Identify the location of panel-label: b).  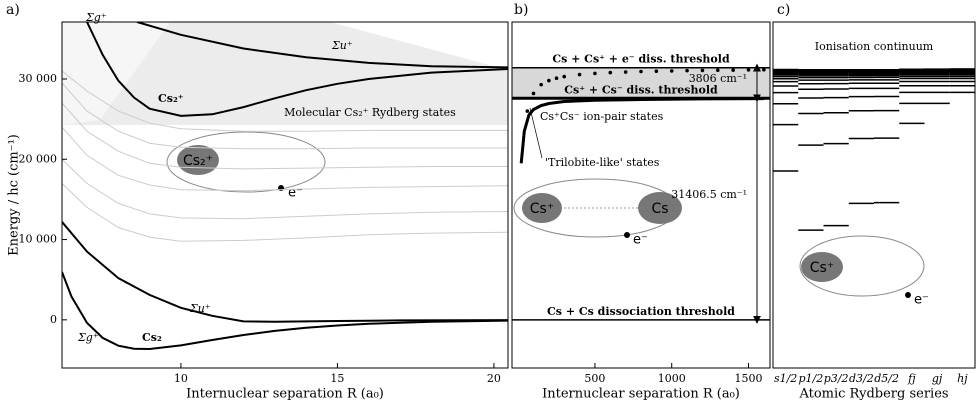
(521, 10).